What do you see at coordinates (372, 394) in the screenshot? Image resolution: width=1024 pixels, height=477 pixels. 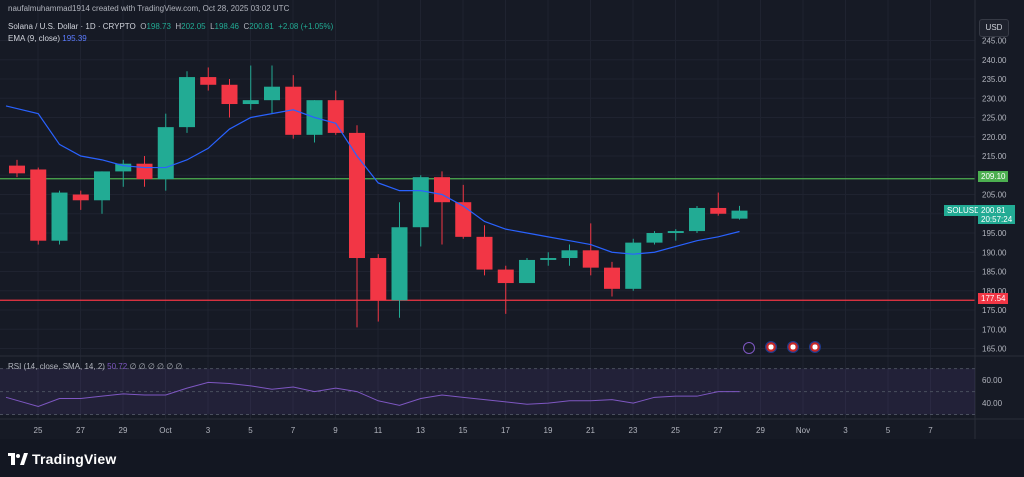 I see `rsi-line` at bounding box center [372, 394].